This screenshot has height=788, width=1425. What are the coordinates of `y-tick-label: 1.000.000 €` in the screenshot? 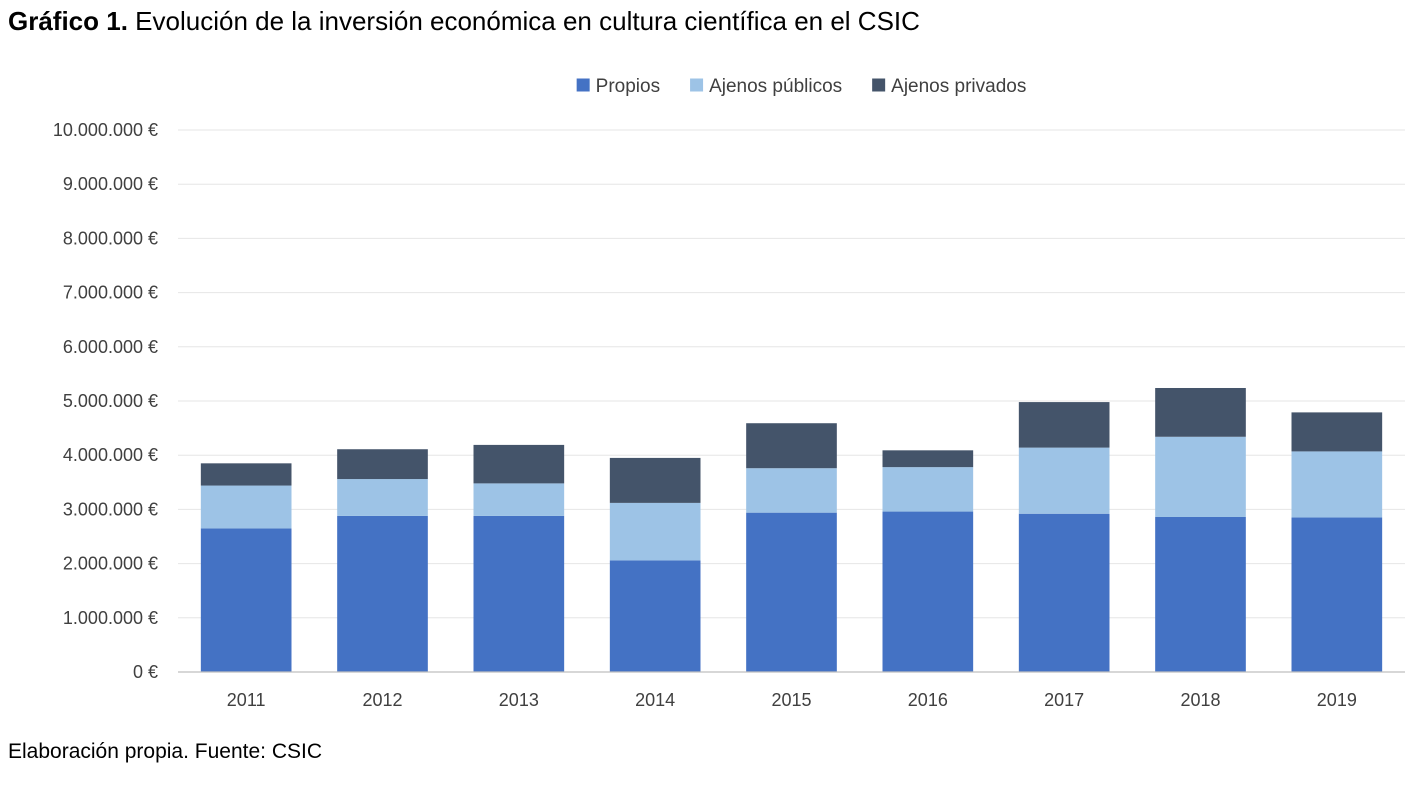 It's located at (110, 618).